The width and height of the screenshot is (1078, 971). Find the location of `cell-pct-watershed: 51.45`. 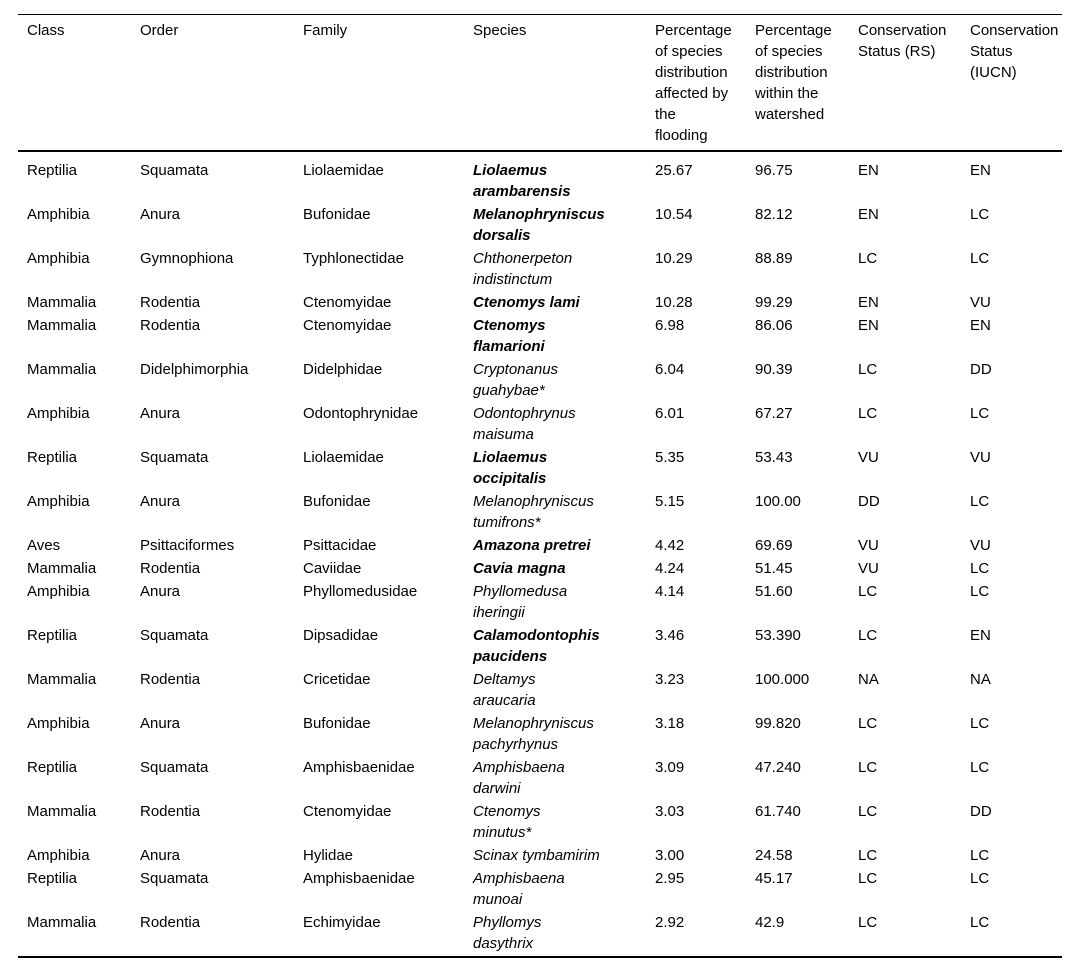

cell-pct-watershed: 51.45 is located at coordinates (774, 568).